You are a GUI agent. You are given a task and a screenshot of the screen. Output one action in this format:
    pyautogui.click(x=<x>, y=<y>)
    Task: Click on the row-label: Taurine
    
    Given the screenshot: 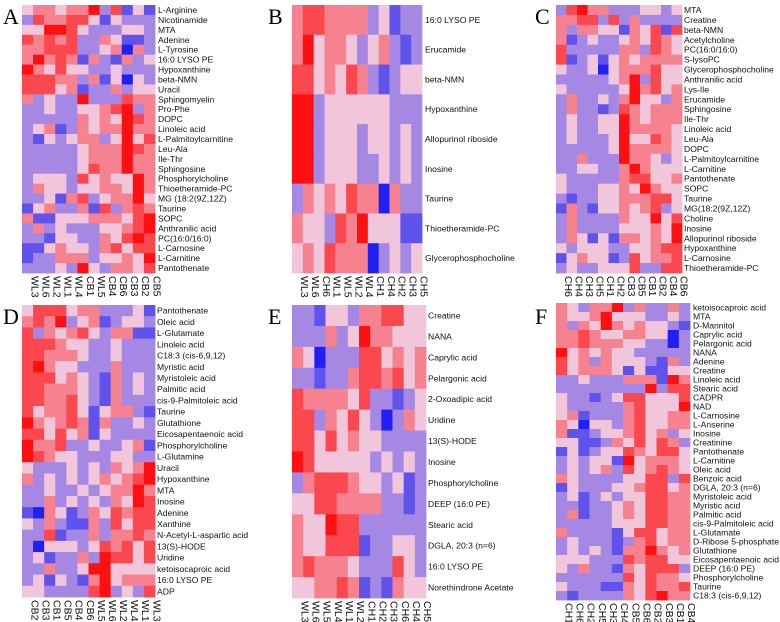 What is the action you would take?
    pyautogui.click(x=172, y=208)
    